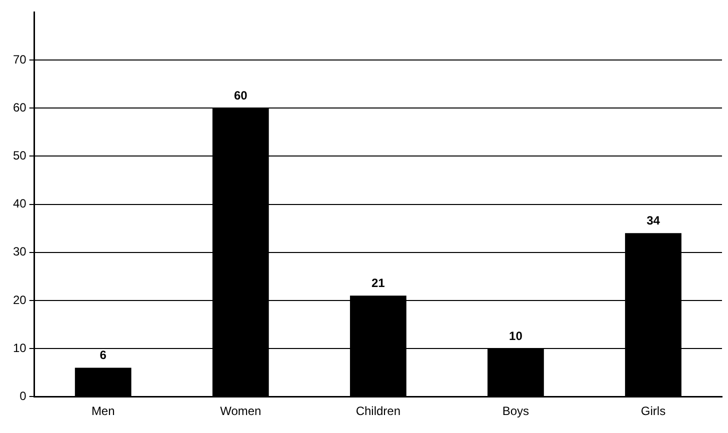  Describe the element at coordinates (653, 220) in the screenshot. I see `data-label: 34` at that location.